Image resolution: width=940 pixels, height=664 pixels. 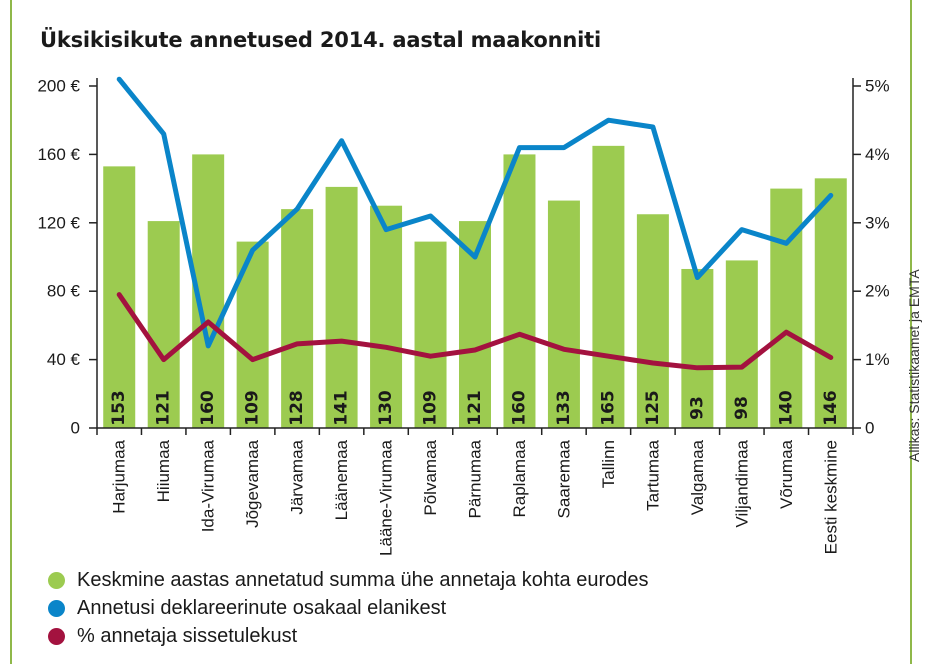 What do you see at coordinates (64, 359) in the screenshot?
I see `left-tick-label-4: 40 €` at bounding box center [64, 359].